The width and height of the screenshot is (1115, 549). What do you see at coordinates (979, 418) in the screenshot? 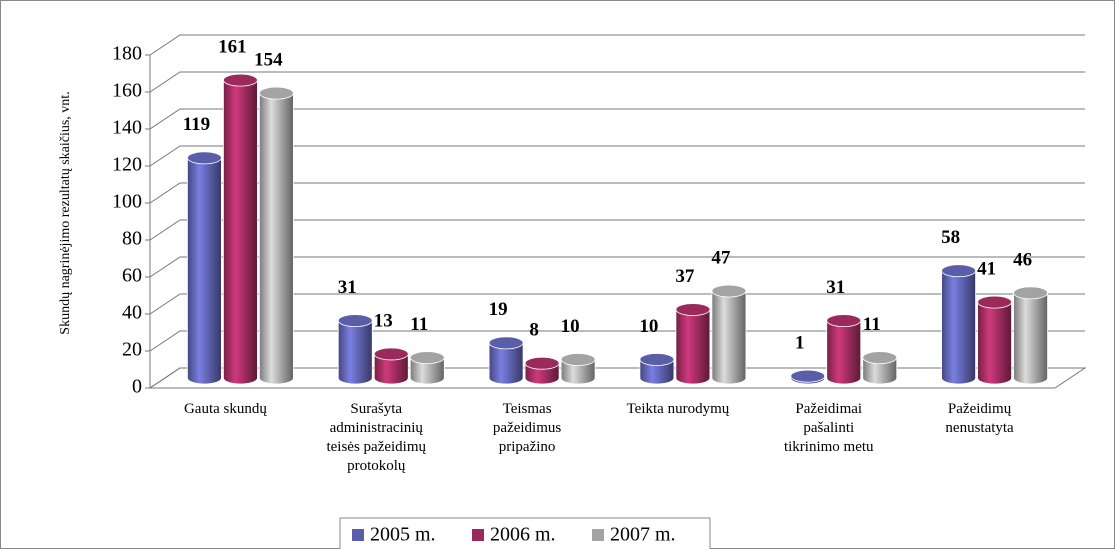
I see `x-tick-label: Pažeidimų nenustatyta` at bounding box center [979, 418].